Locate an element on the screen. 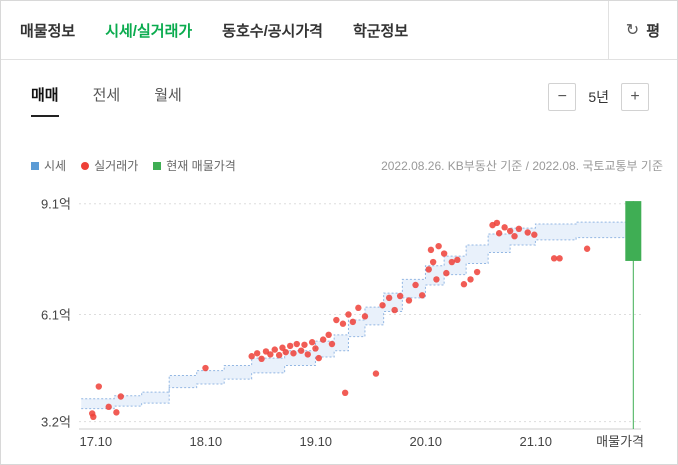  trade-tabs: 매매 전세 월세 is located at coordinates (106, 100).